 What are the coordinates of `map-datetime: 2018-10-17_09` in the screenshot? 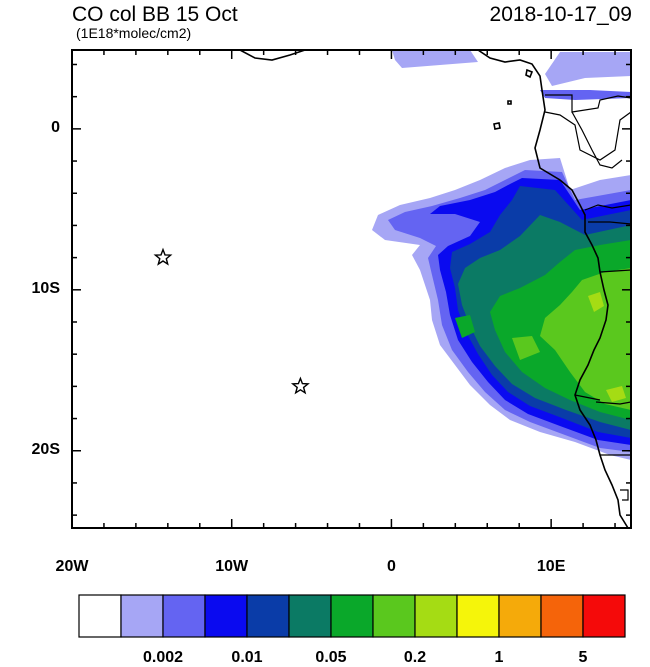 It's located at (560, 14).